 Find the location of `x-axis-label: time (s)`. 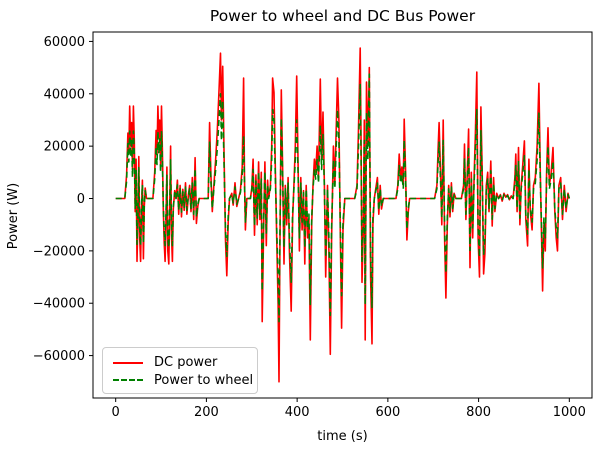

x-axis-label: time (s) is located at coordinates (342, 436).